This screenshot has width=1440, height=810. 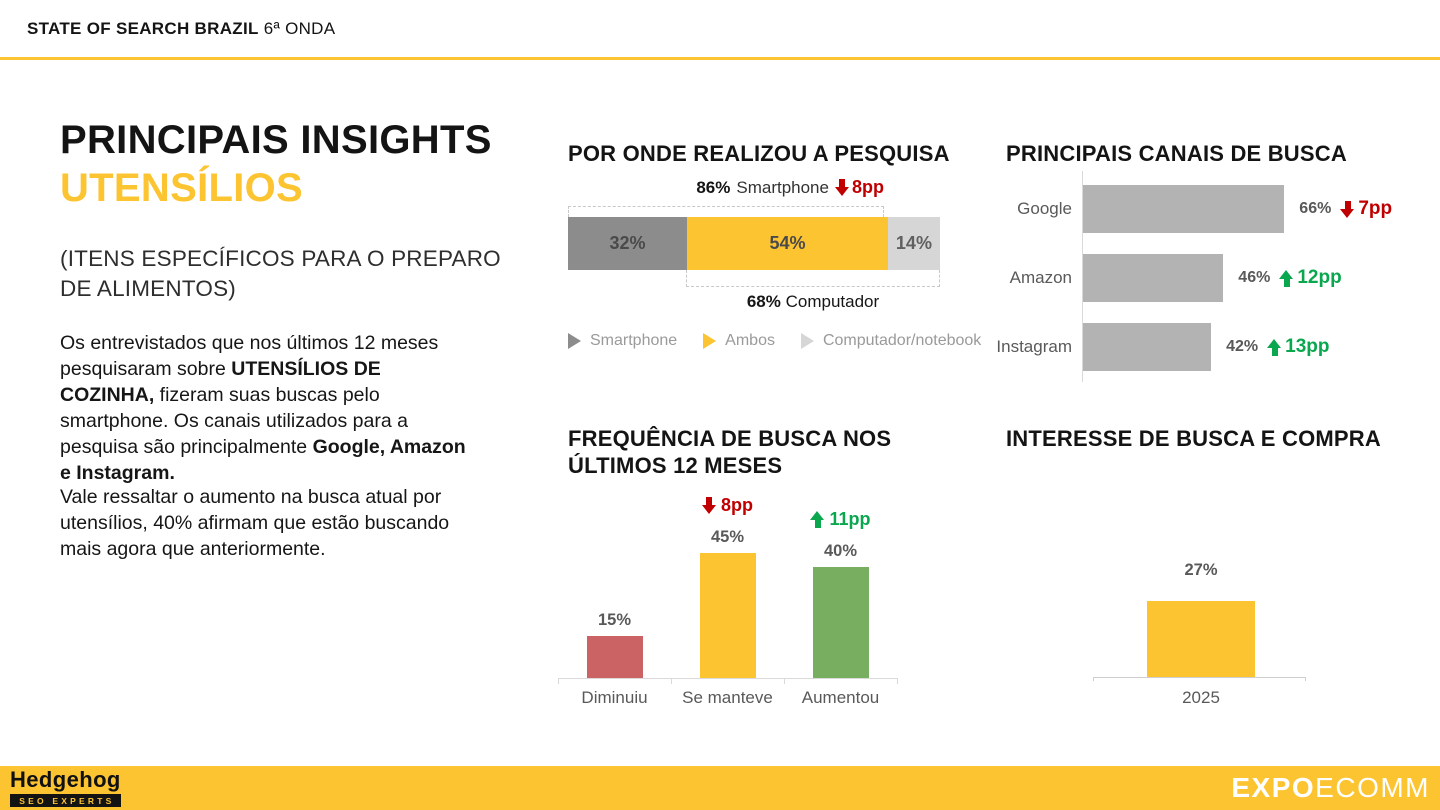 I want to click on device-legend: Smartphone Ambos Computador/notebook, so click(x=774, y=341).